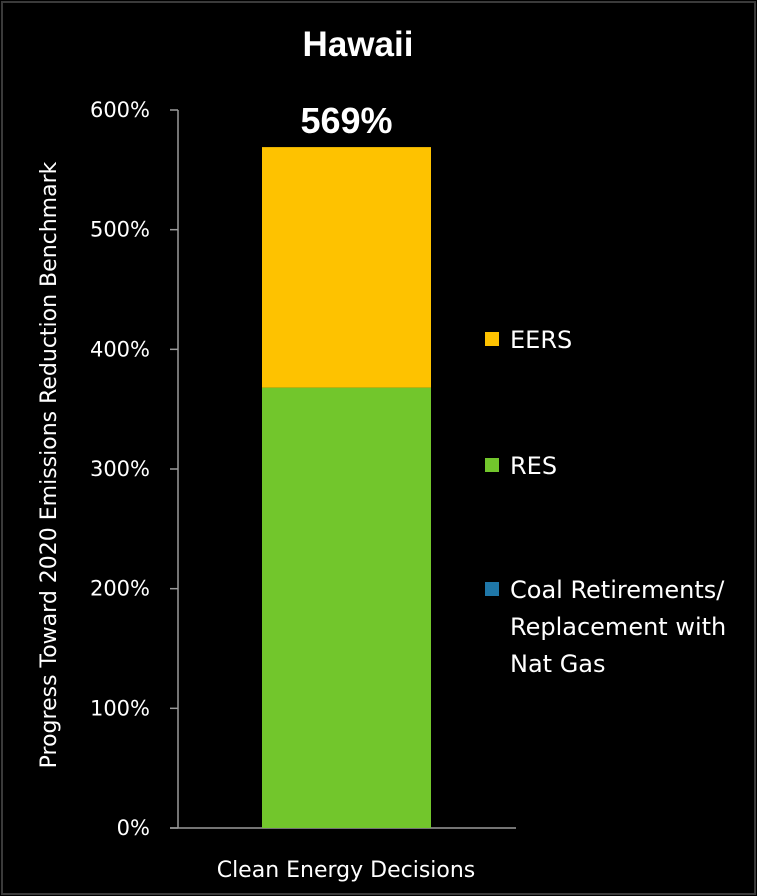  What do you see at coordinates (120, 708) in the screenshot?
I see `y-tick-label: 100%` at bounding box center [120, 708].